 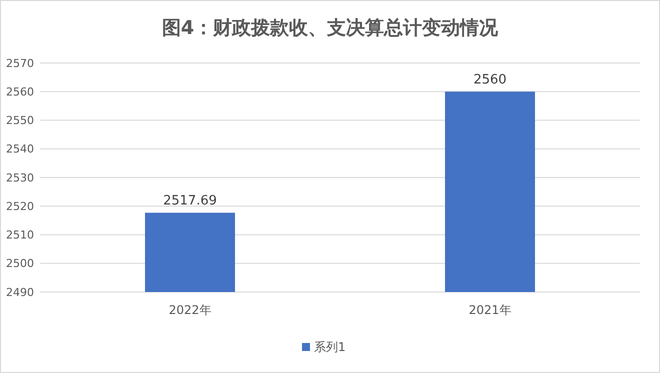 What do you see at coordinates (20, 63) in the screenshot?
I see `y-tick-label: 2570` at bounding box center [20, 63].